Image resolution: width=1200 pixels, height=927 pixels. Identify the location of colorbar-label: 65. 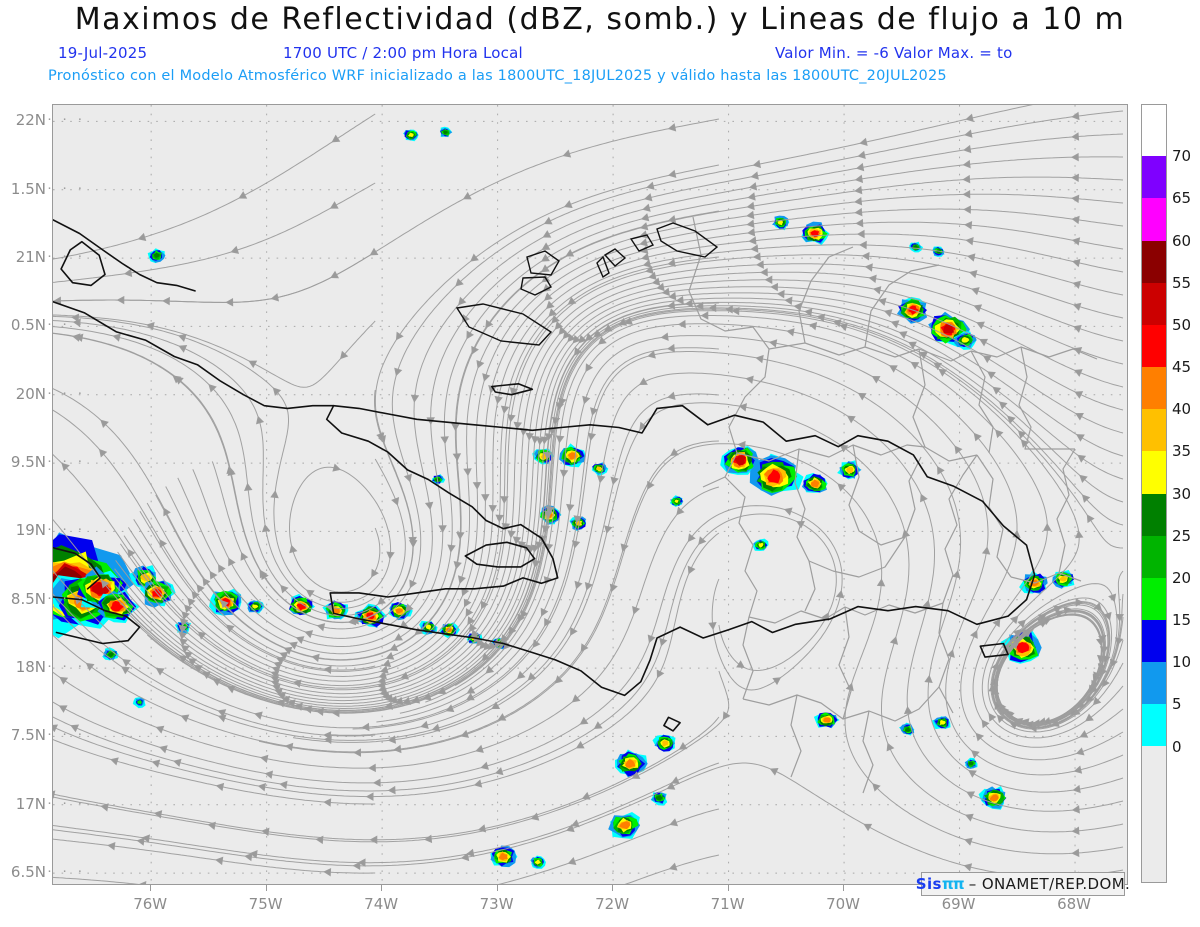
(1182, 198).